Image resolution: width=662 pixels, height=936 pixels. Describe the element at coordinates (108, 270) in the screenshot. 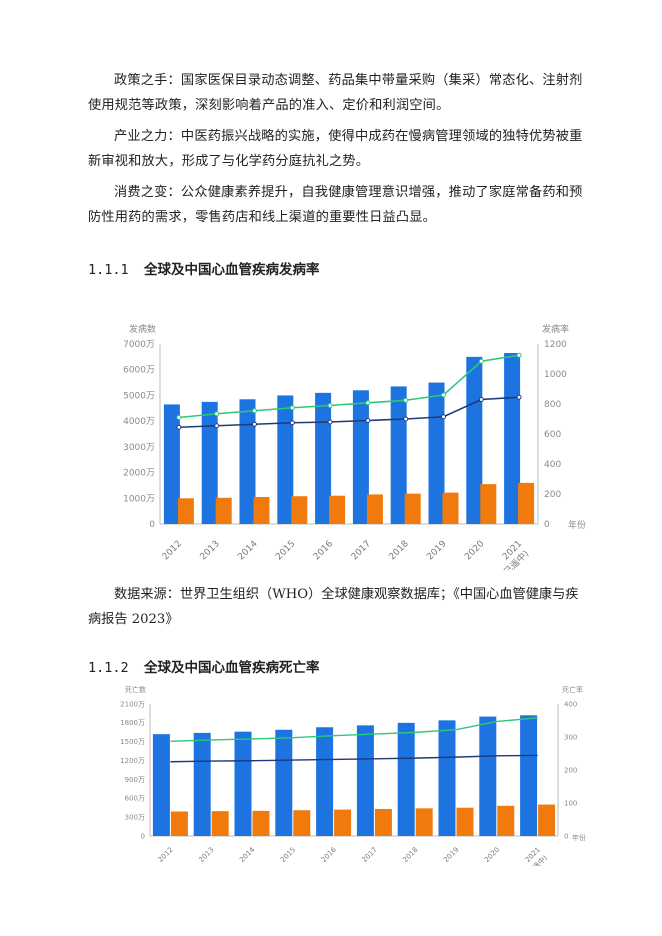

I see `section-number: 1.1.1` at that location.